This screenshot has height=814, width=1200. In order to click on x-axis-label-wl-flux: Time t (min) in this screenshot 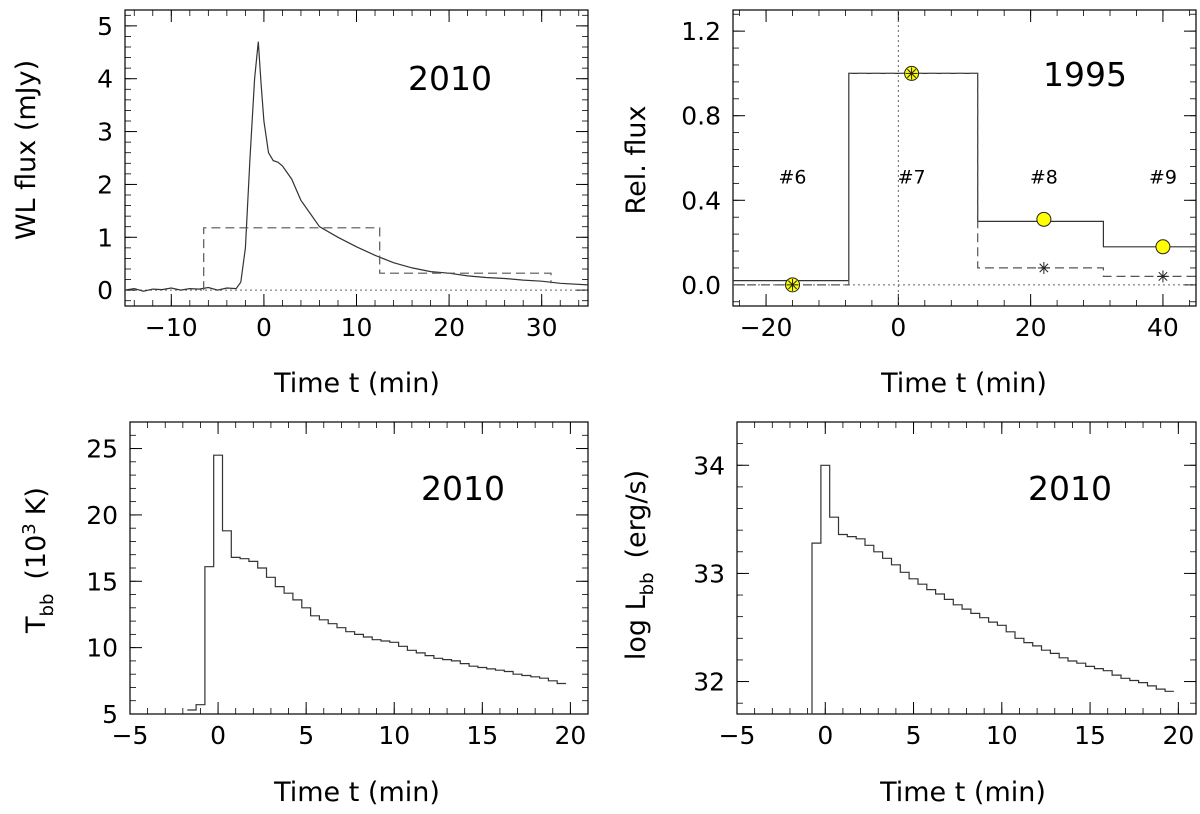, I will do `click(356, 383)`.